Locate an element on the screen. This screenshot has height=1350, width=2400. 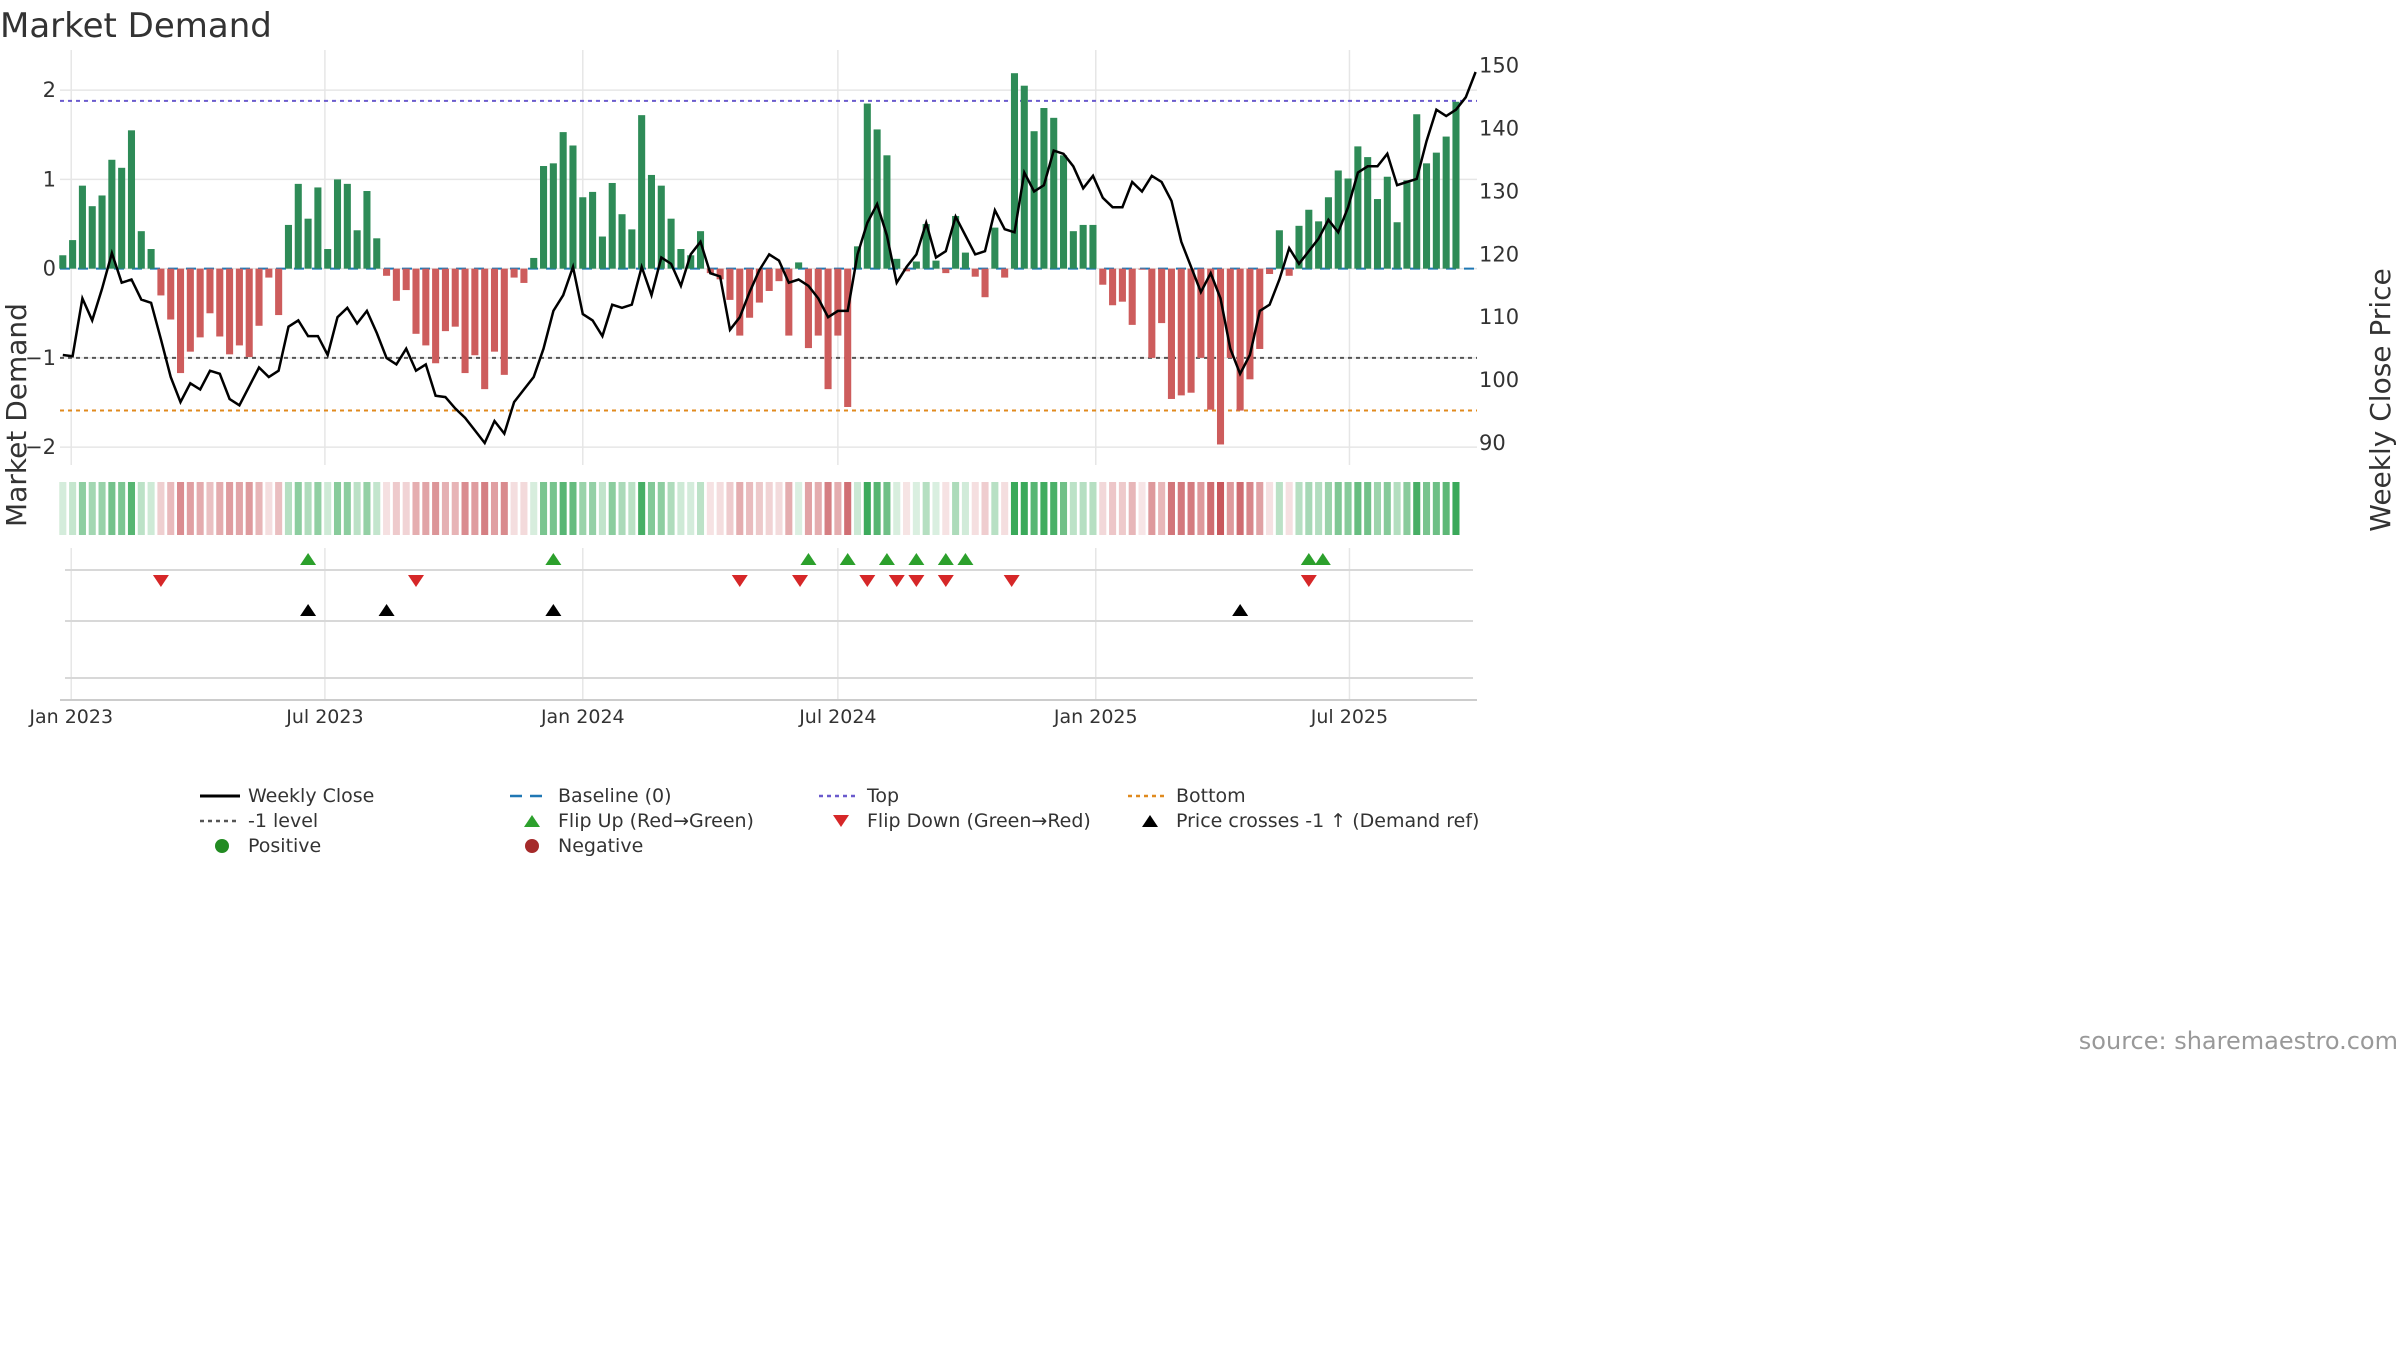
y2-tick-label: 130 is located at coordinates (1499, 191).